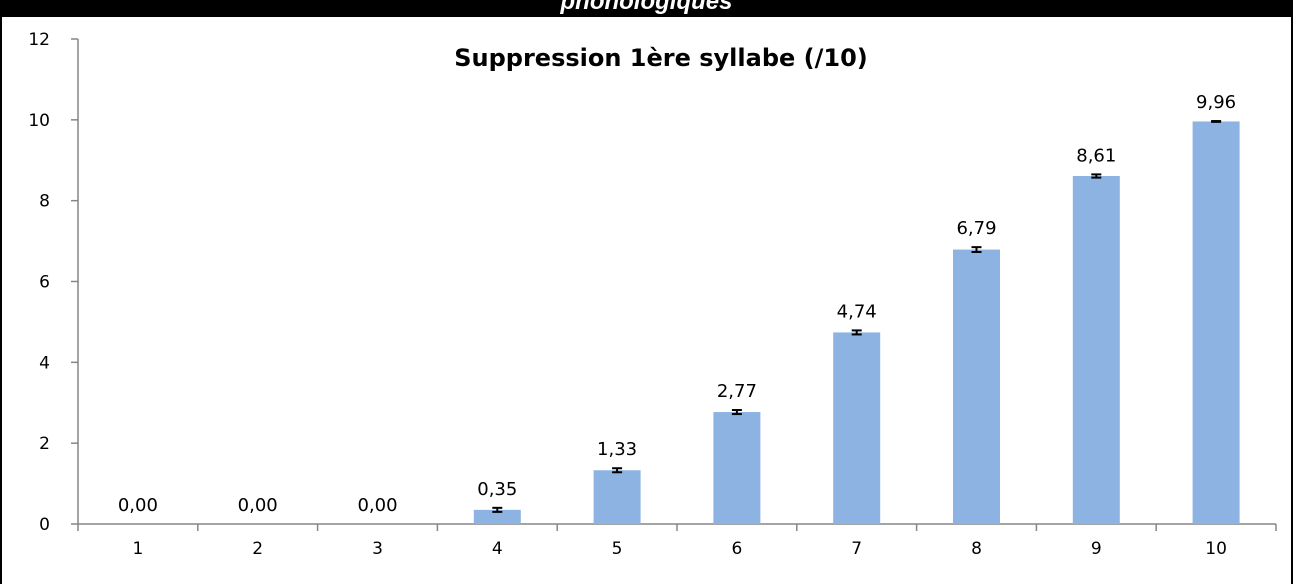 The image size is (1293, 584). I want to click on data-label: 1,33, so click(617, 449).